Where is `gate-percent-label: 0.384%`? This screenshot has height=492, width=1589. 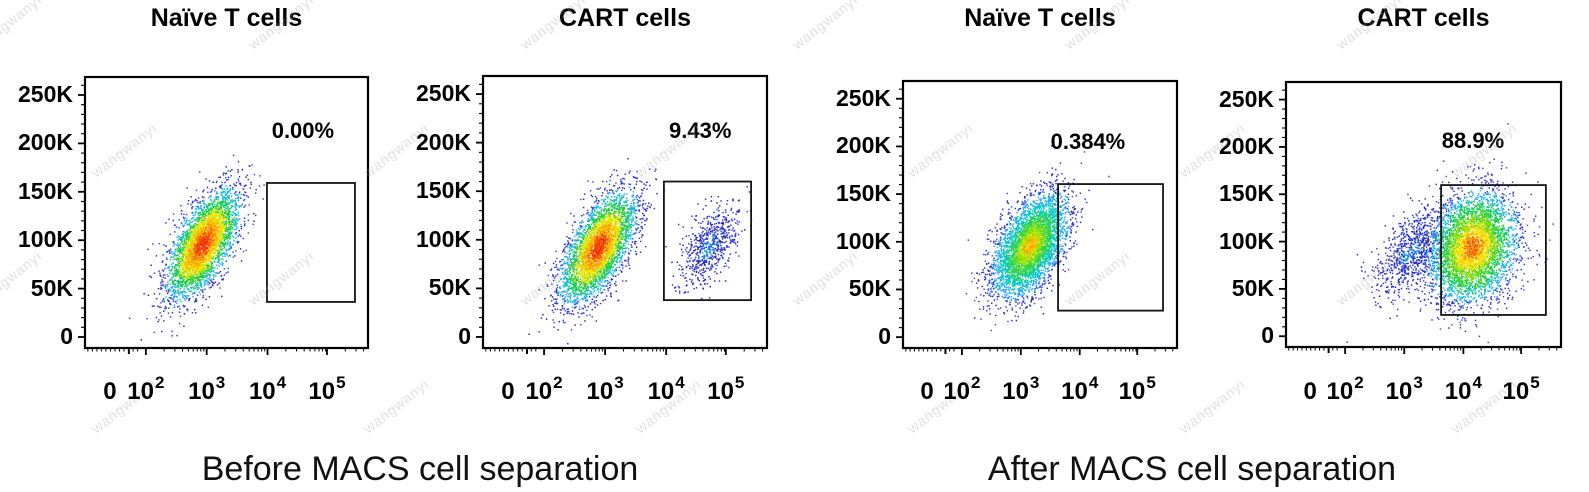
gate-percent-label: 0.384% is located at coordinates (1088, 142).